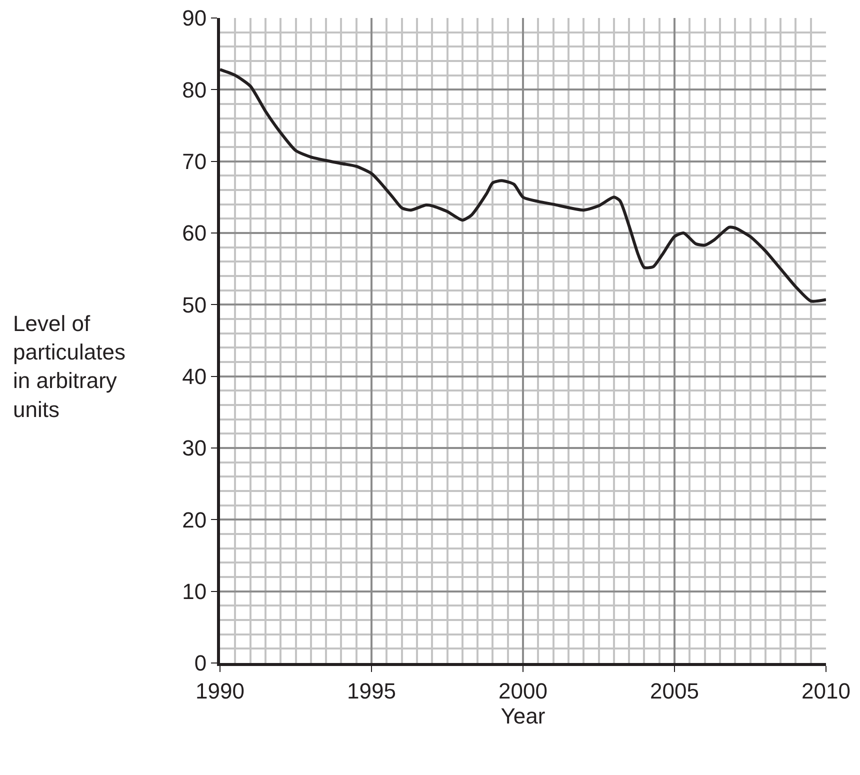  What do you see at coordinates (194, 305) in the screenshot?
I see `y-tick-label: 50` at bounding box center [194, 305].